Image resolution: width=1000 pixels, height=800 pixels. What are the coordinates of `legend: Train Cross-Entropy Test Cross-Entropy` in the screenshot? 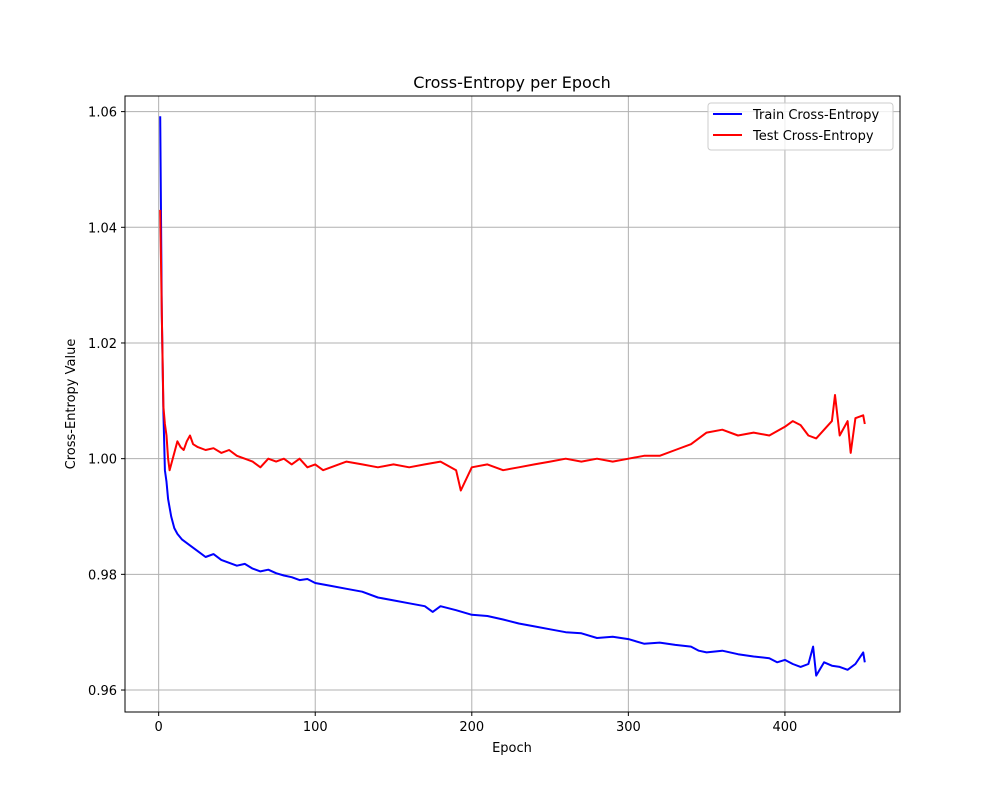 It's located at (800, 126).